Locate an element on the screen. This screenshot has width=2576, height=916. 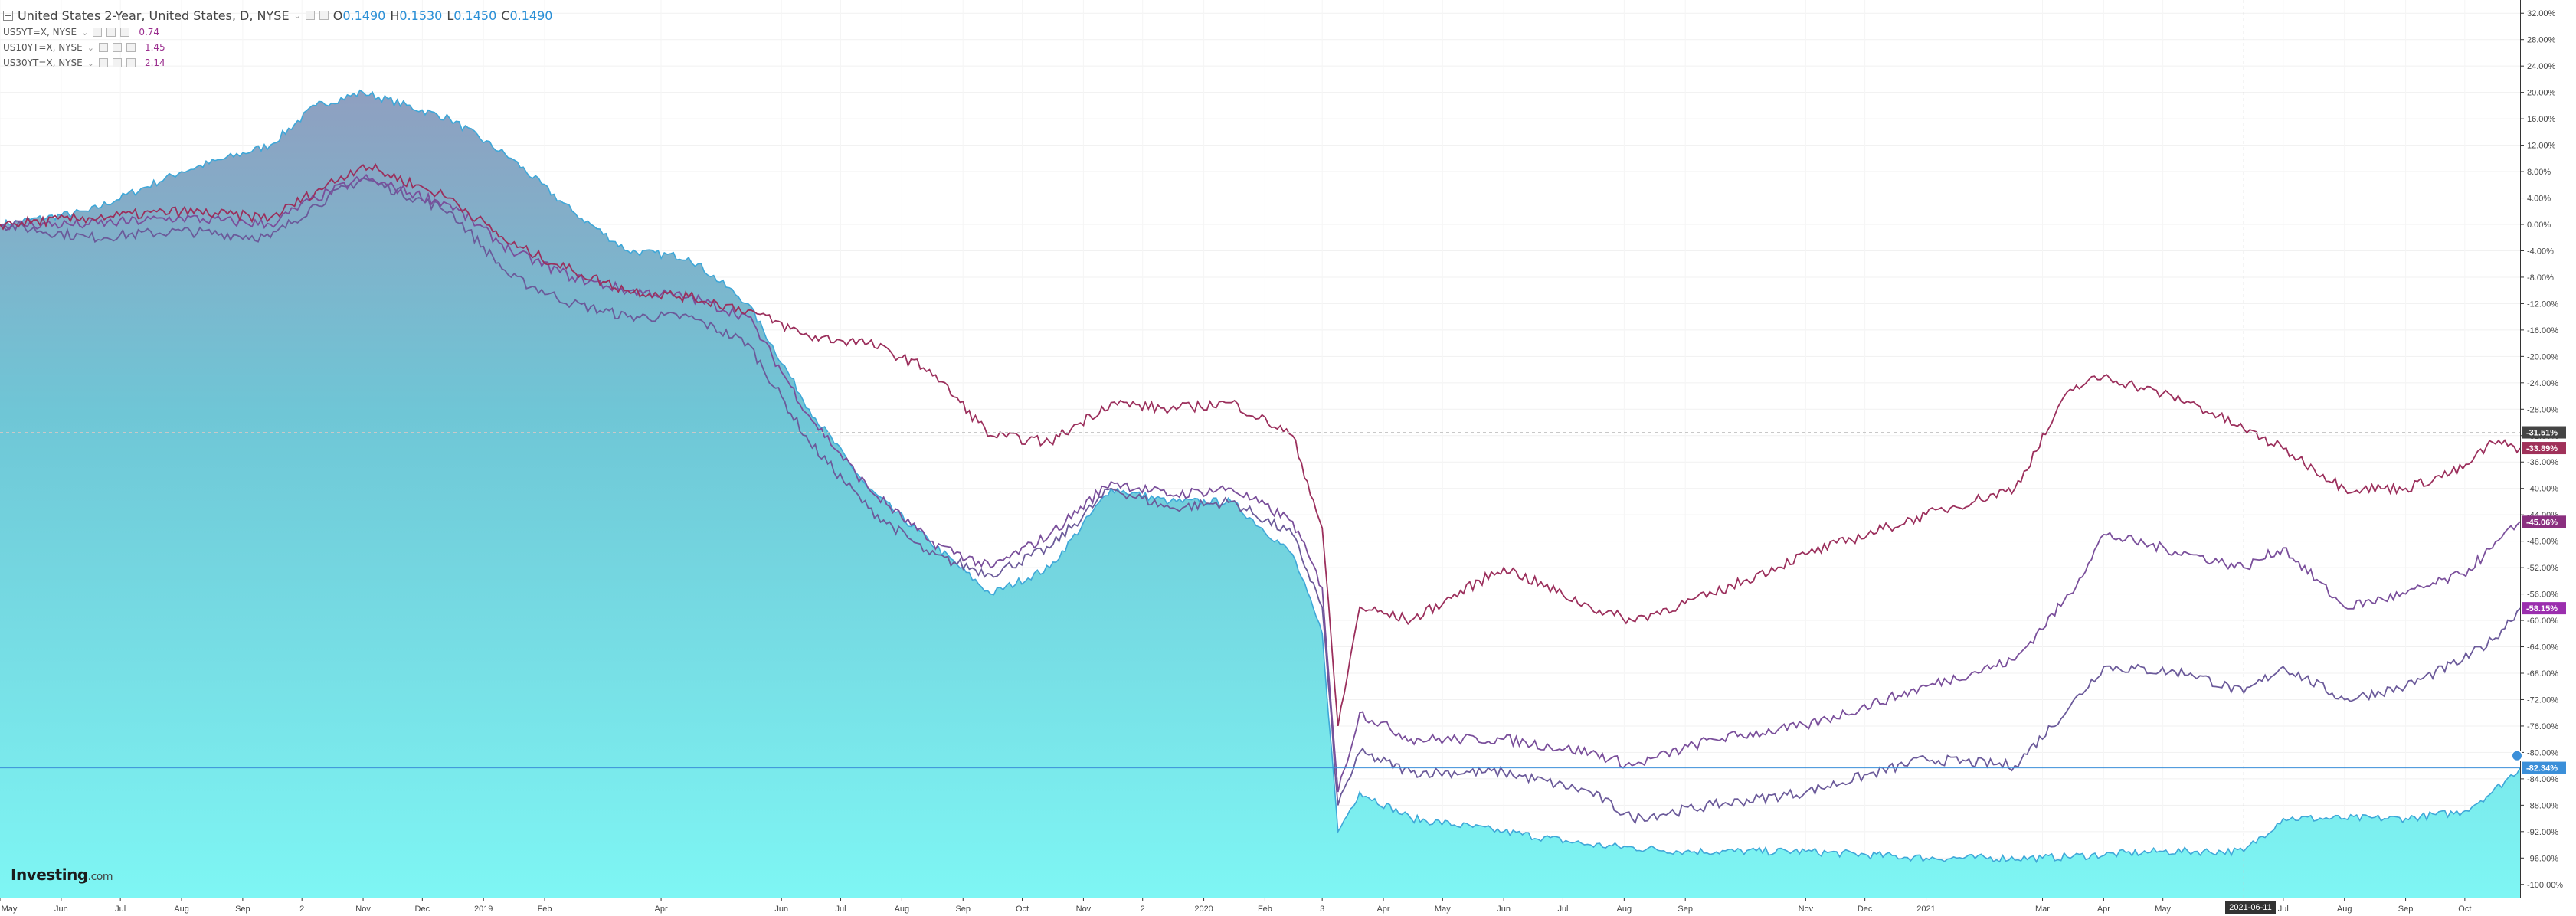
y-tick-label: -84.00% is located at coordinates (2542, 780).